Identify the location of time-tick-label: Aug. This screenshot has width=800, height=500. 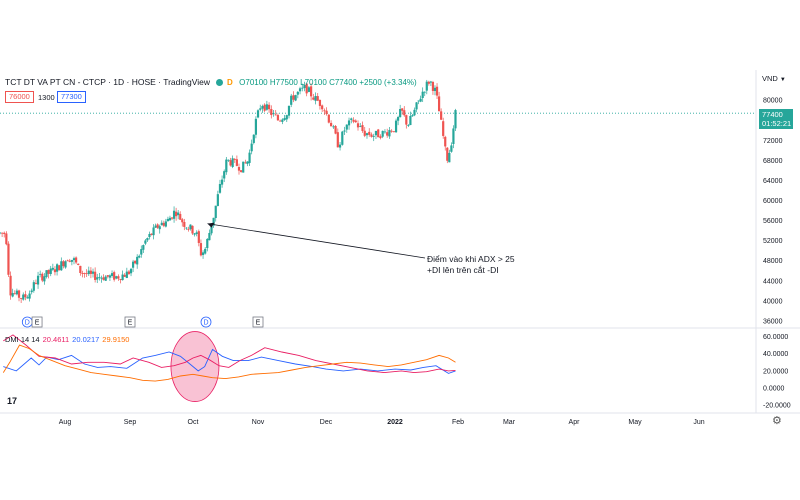
(65, 422).